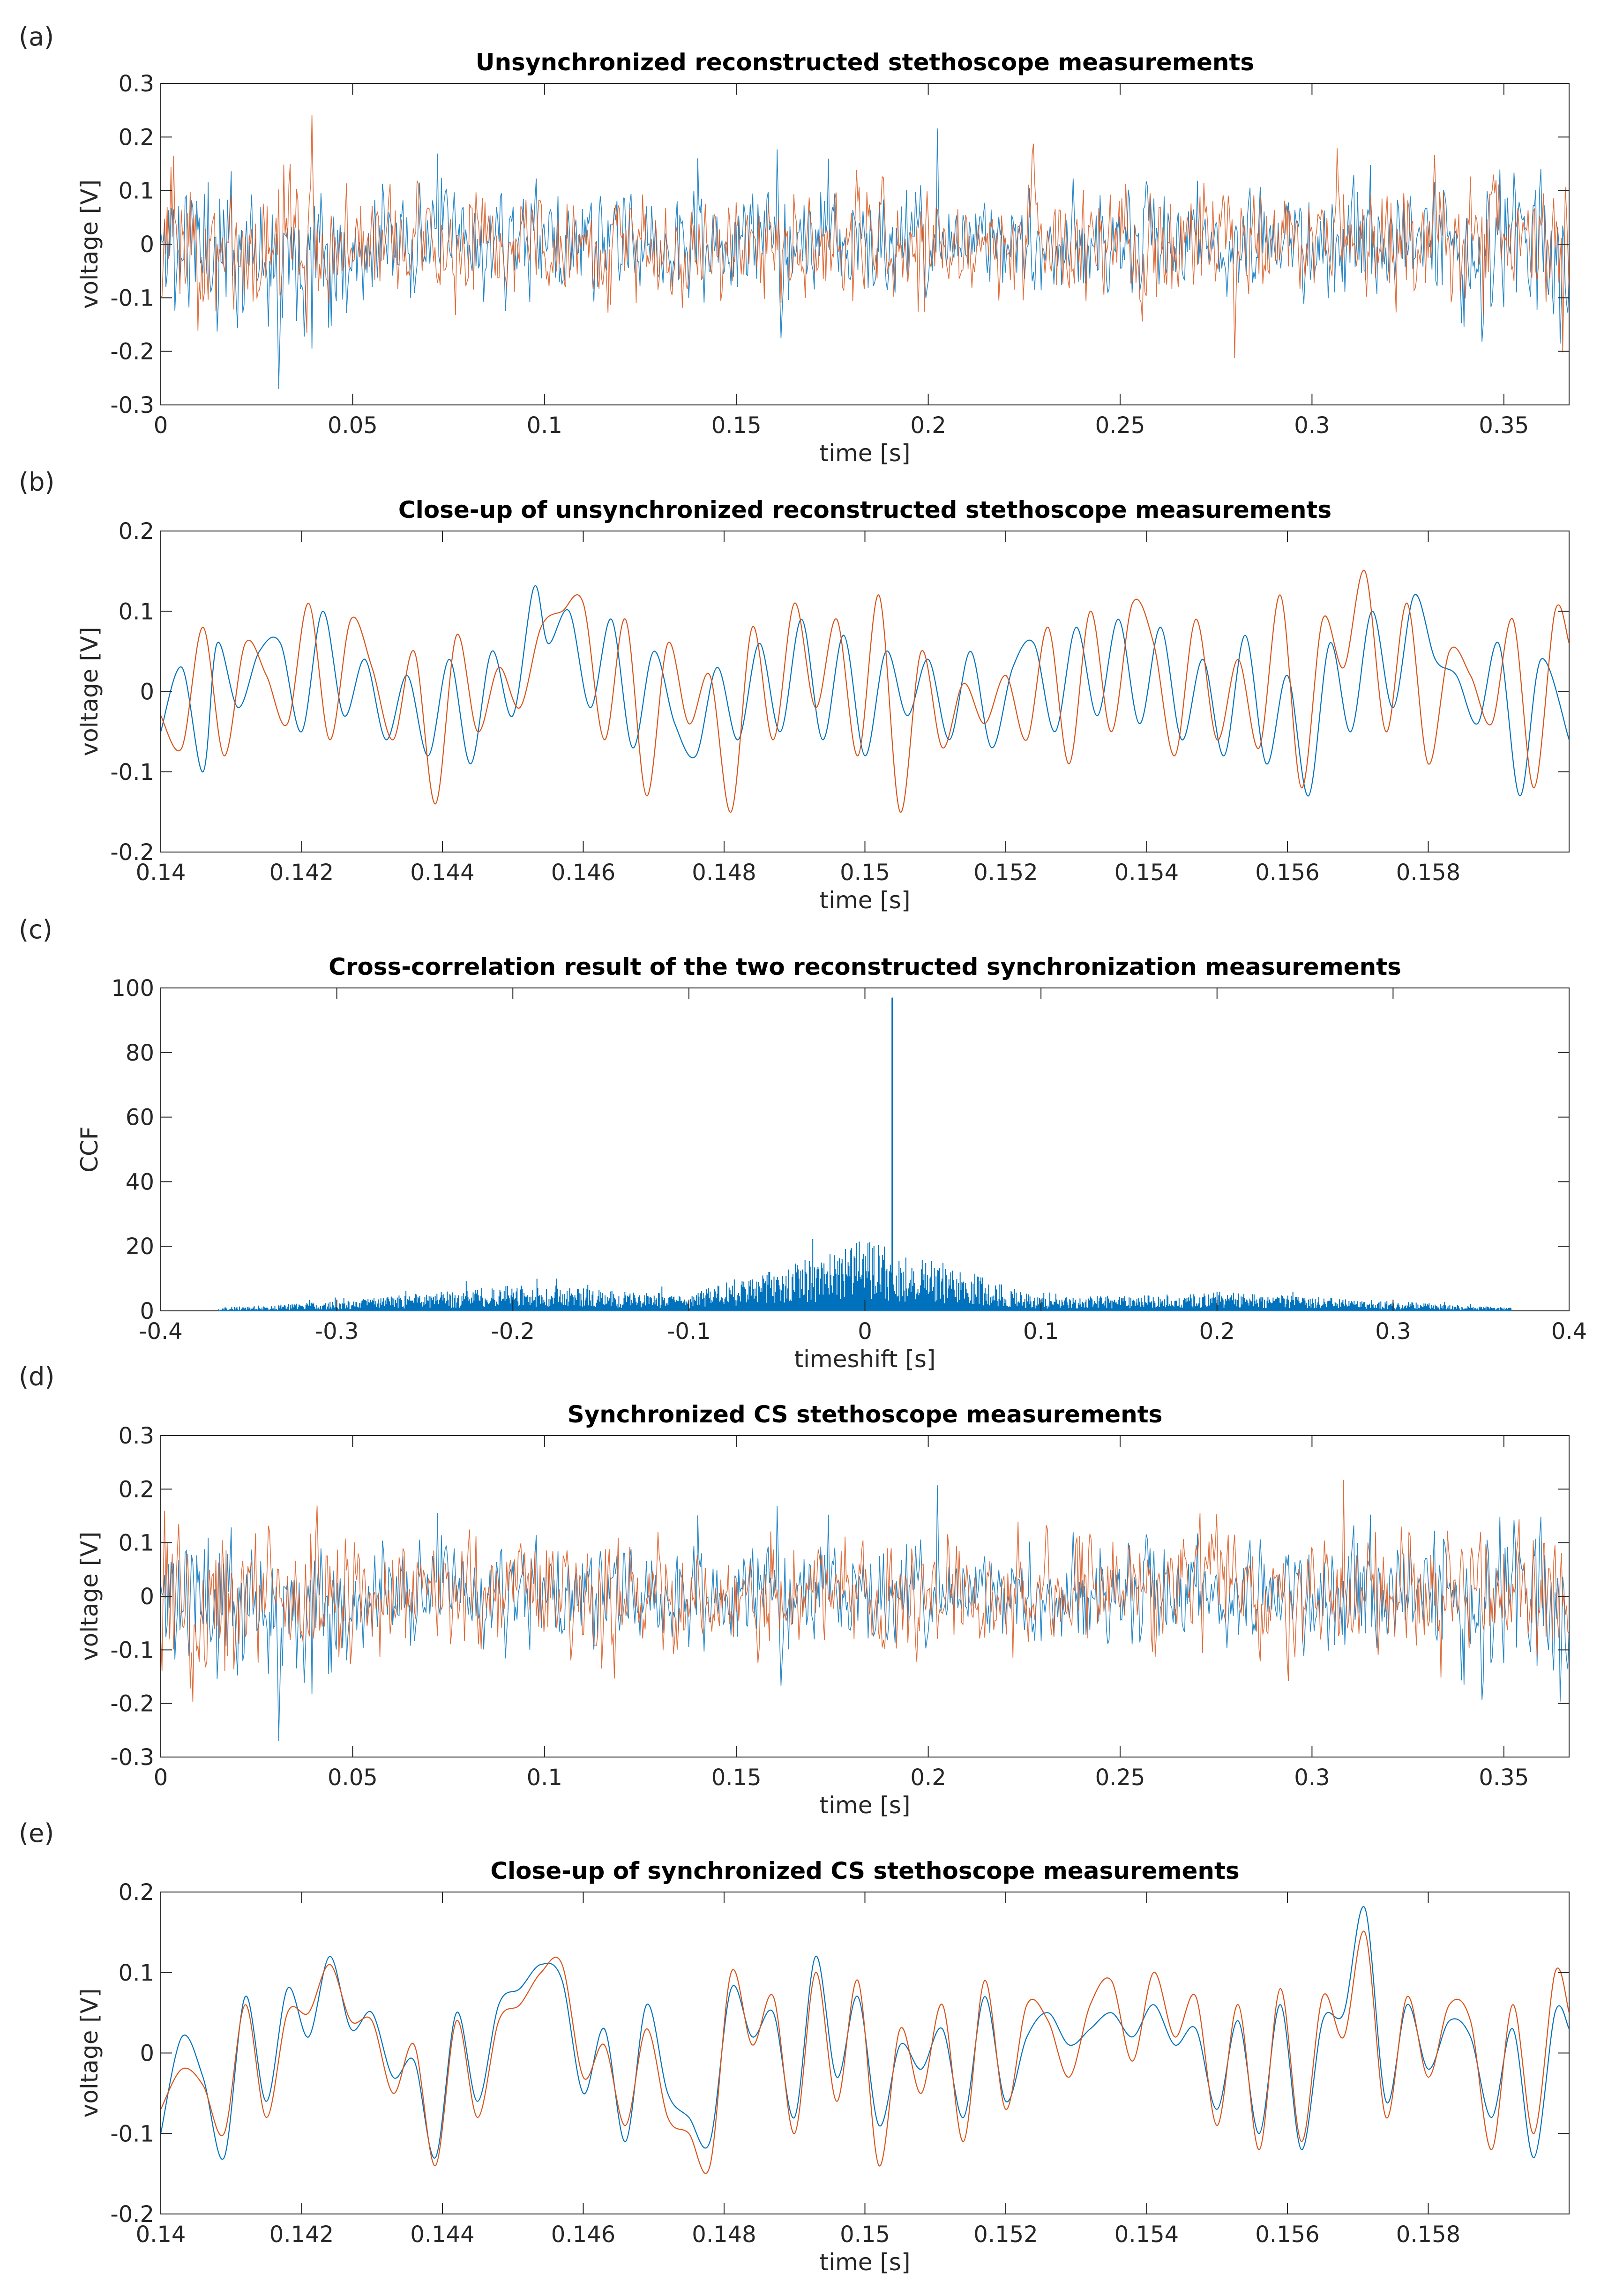 This screenshot has height=2296, width=1608. Describe the element at coordinates (36, 1376) in the screenshot. I see `panel-label: (d)` at that location.